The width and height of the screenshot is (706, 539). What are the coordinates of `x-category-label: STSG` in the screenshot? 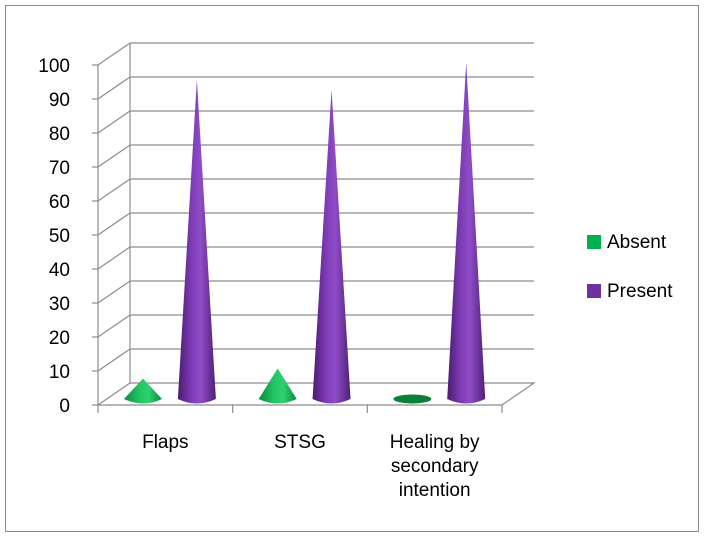 It's located at (300, 442).